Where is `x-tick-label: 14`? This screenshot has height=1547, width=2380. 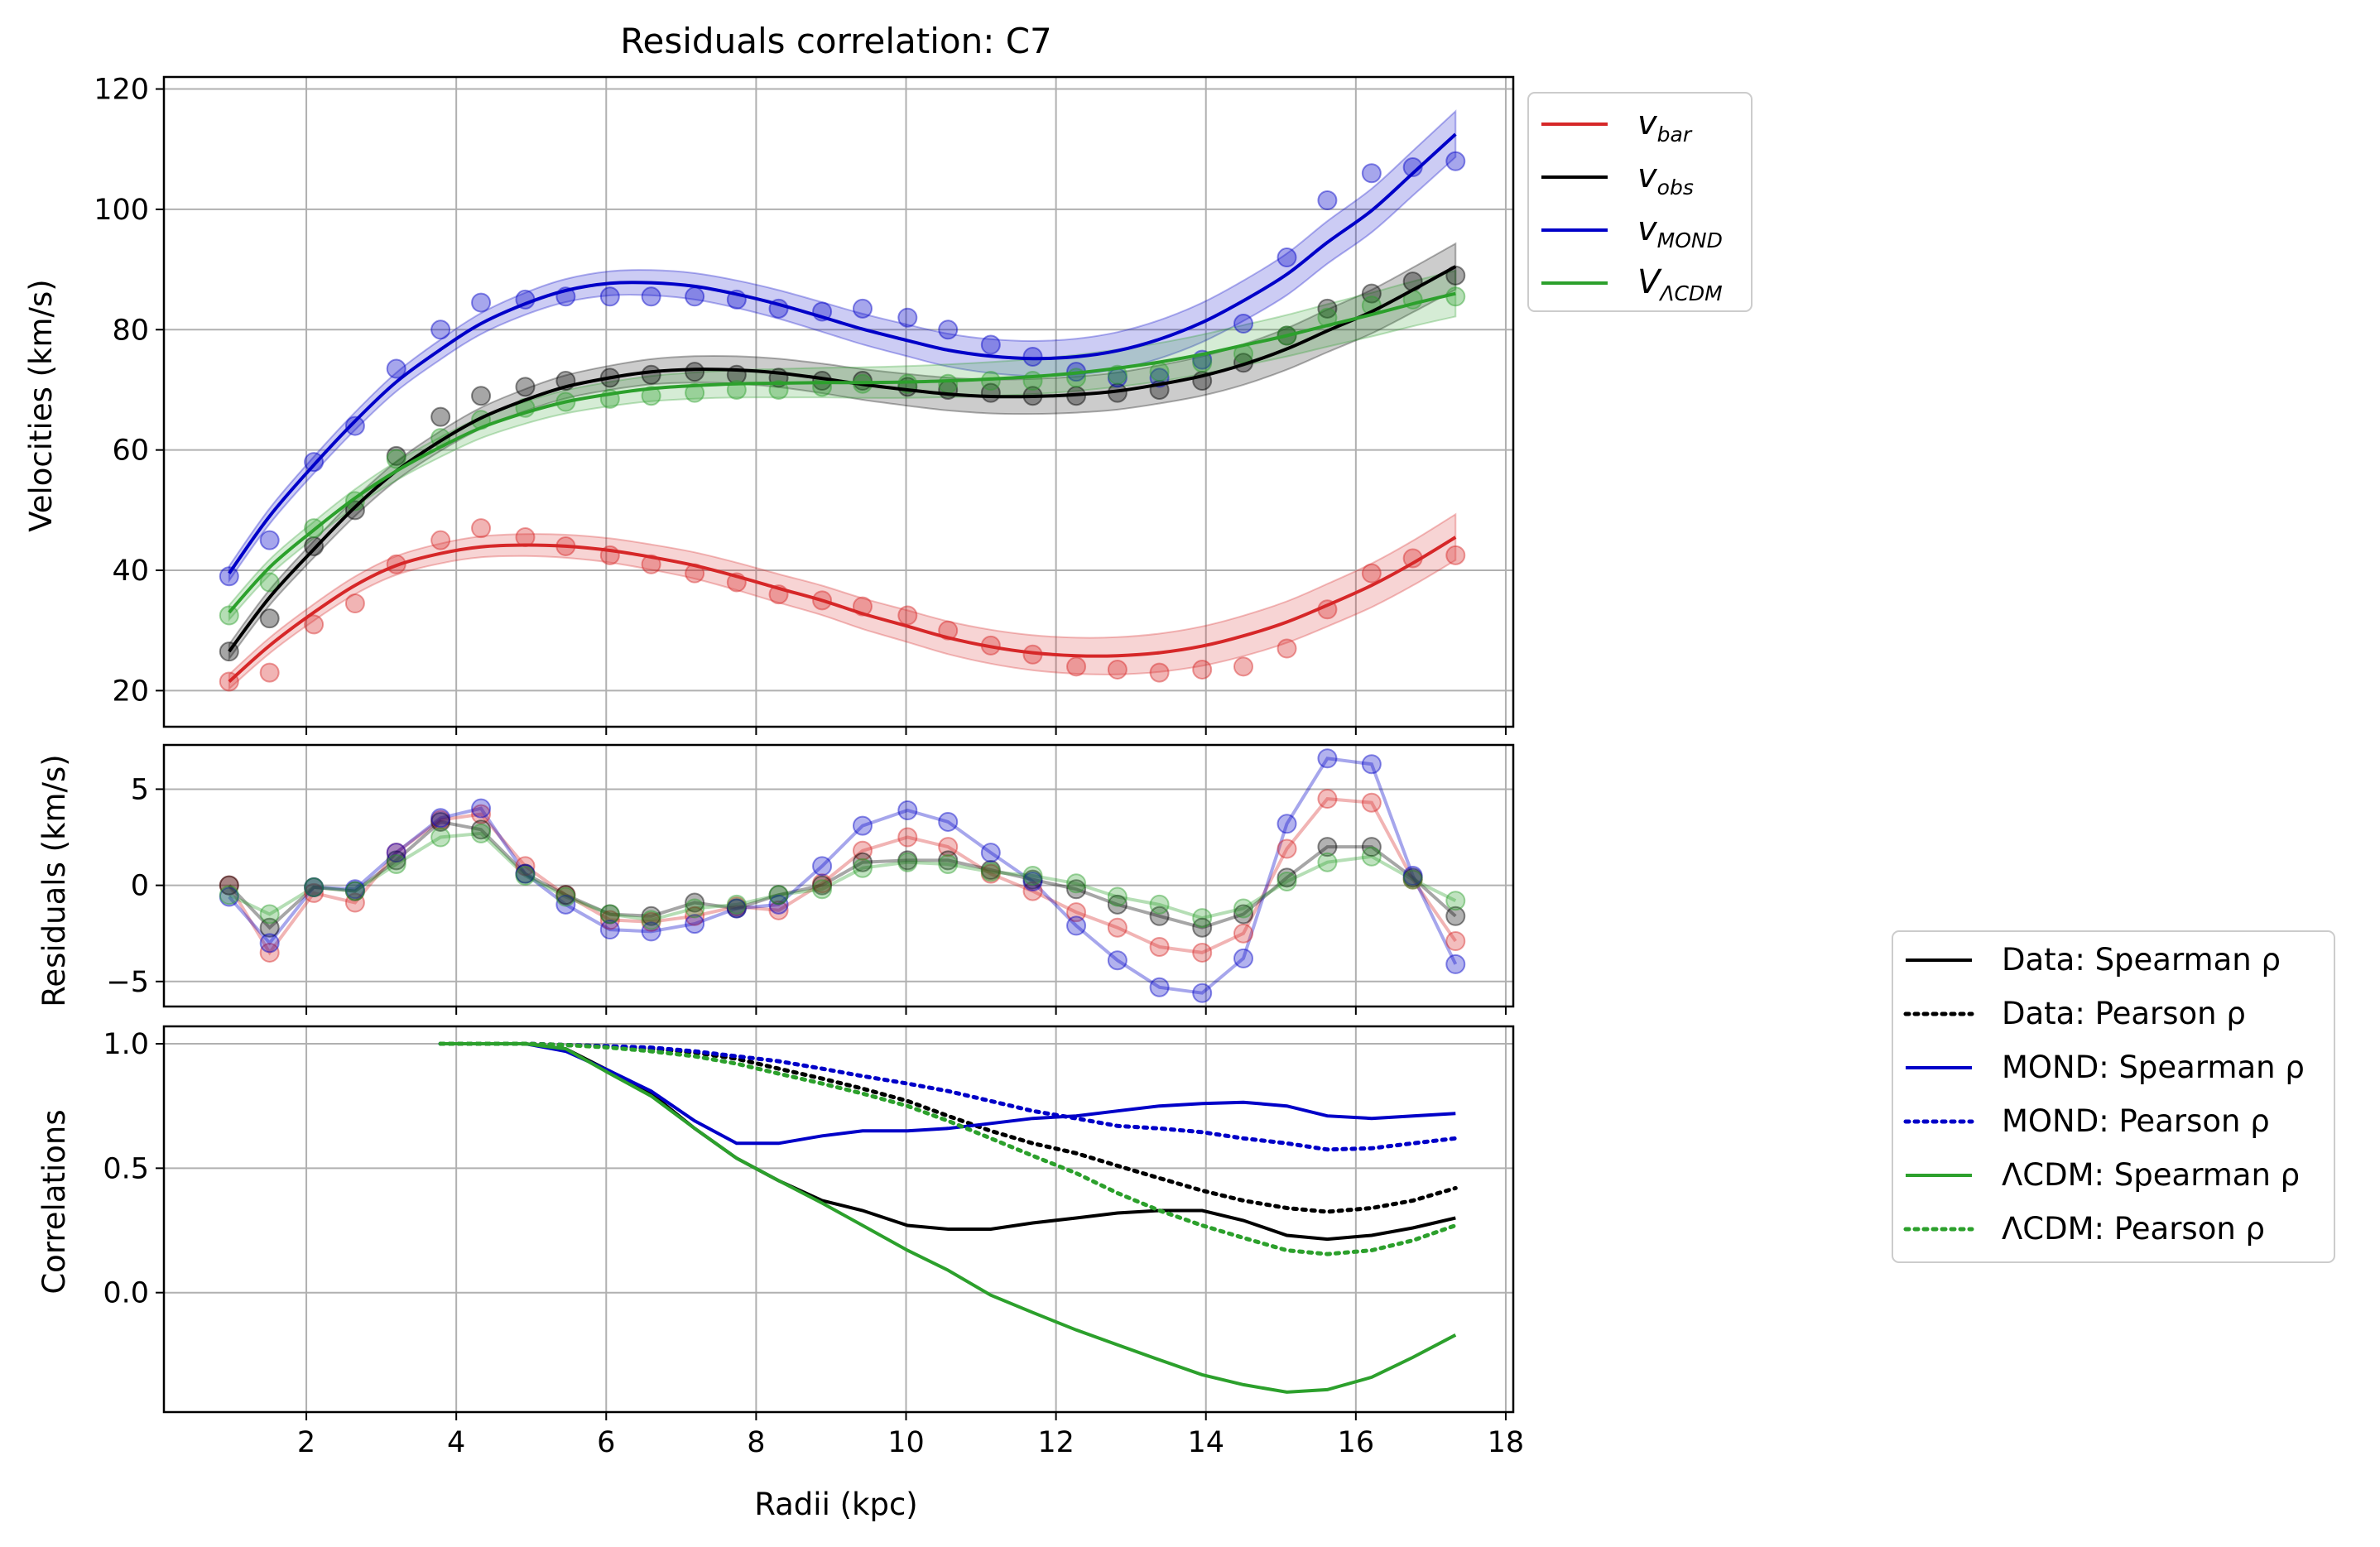
x-tick-label: 14 is located at coordinates (1205, 1442).